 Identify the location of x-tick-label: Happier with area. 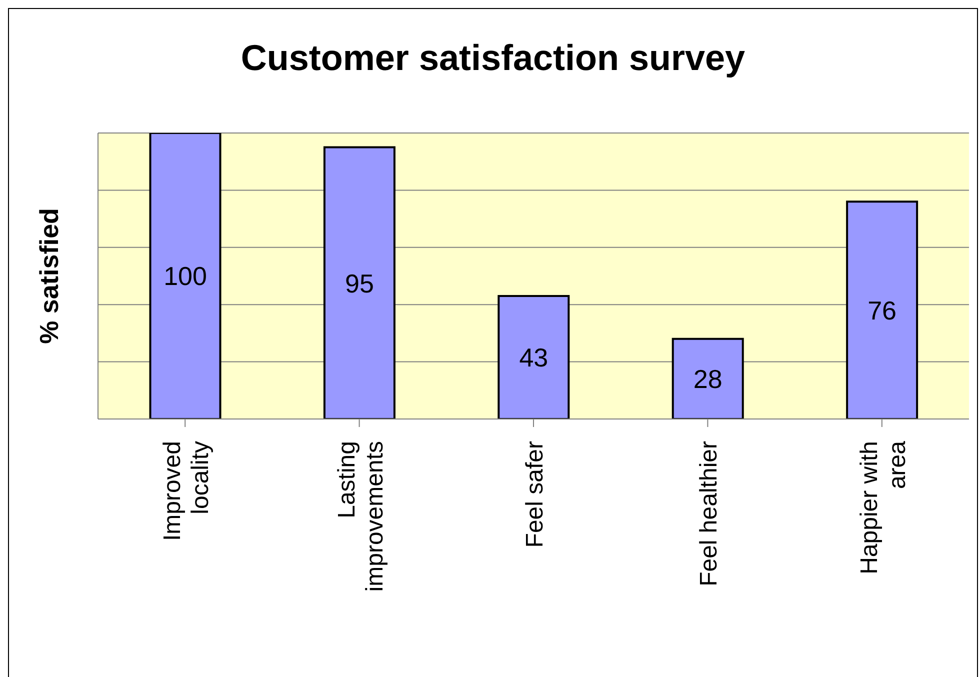
(883, 507).